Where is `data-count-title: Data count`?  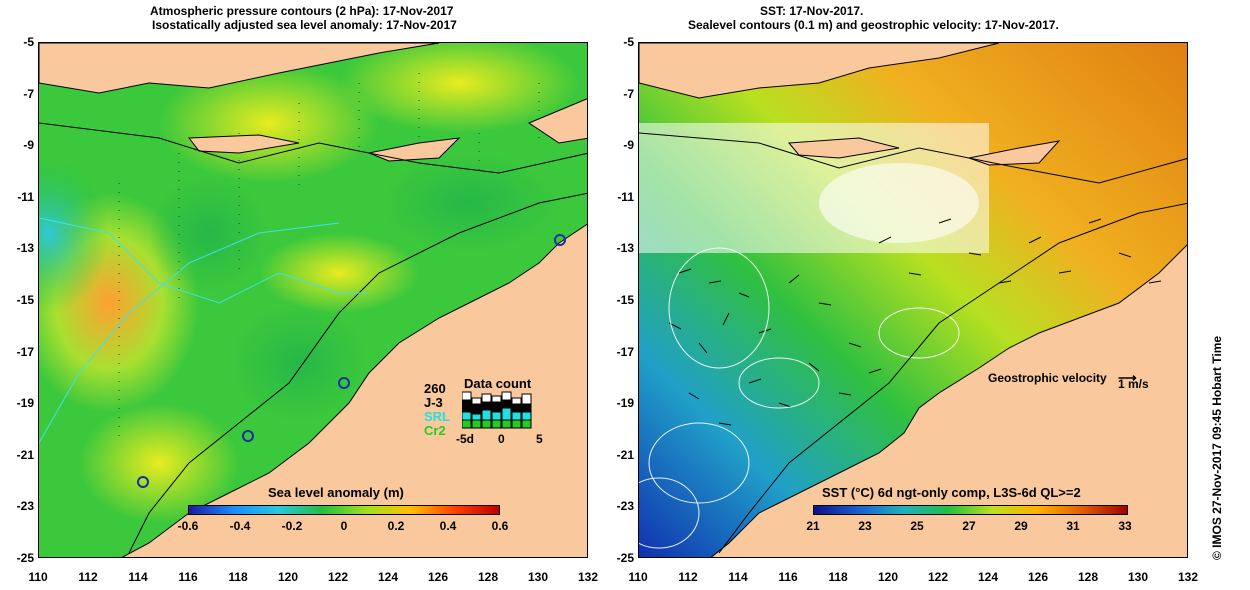 data-count-title: Data count is located at coordinates (498, 383).